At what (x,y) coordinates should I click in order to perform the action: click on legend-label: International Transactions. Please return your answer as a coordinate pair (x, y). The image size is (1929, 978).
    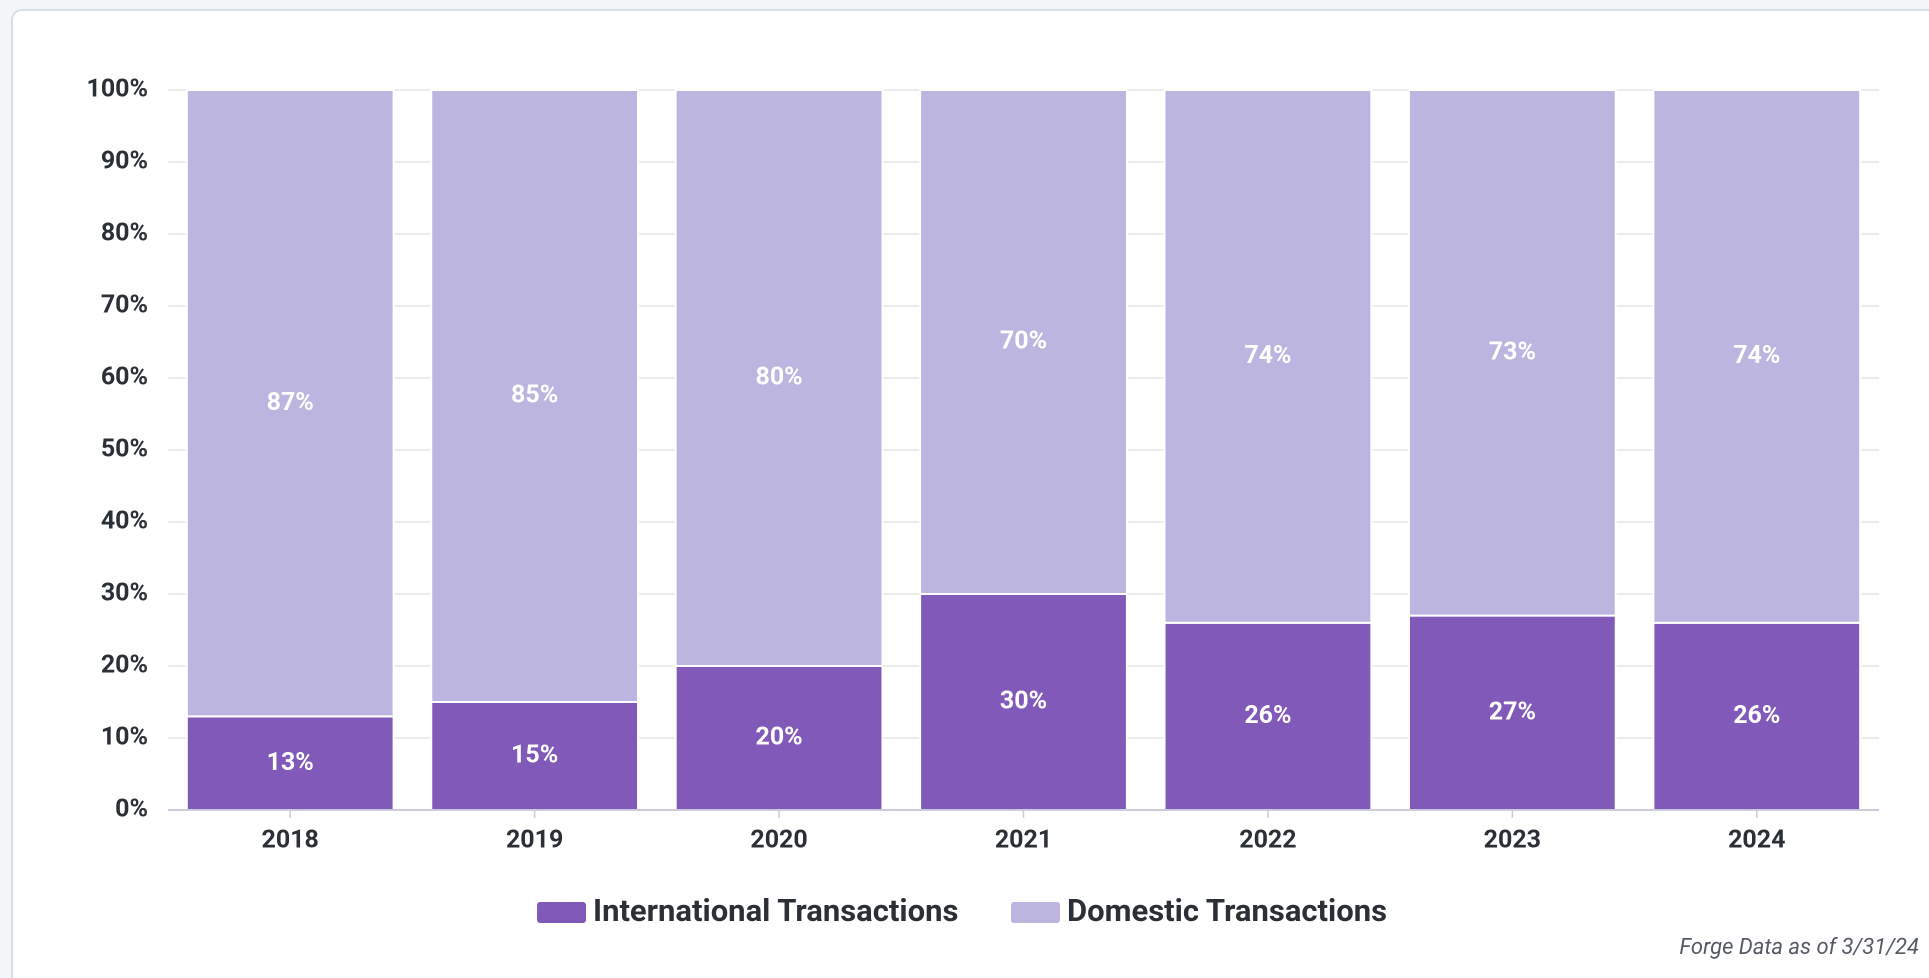
    Looking at the image, I should click on (775, 910).